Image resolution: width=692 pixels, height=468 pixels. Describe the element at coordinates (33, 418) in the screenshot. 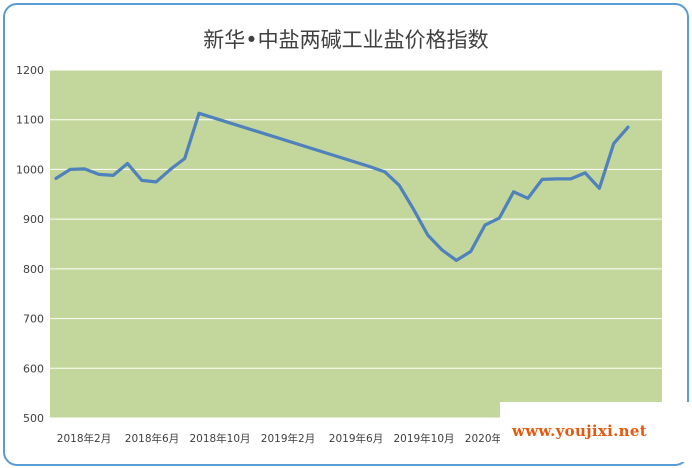

I see `y-tick-label: 500` at that location.